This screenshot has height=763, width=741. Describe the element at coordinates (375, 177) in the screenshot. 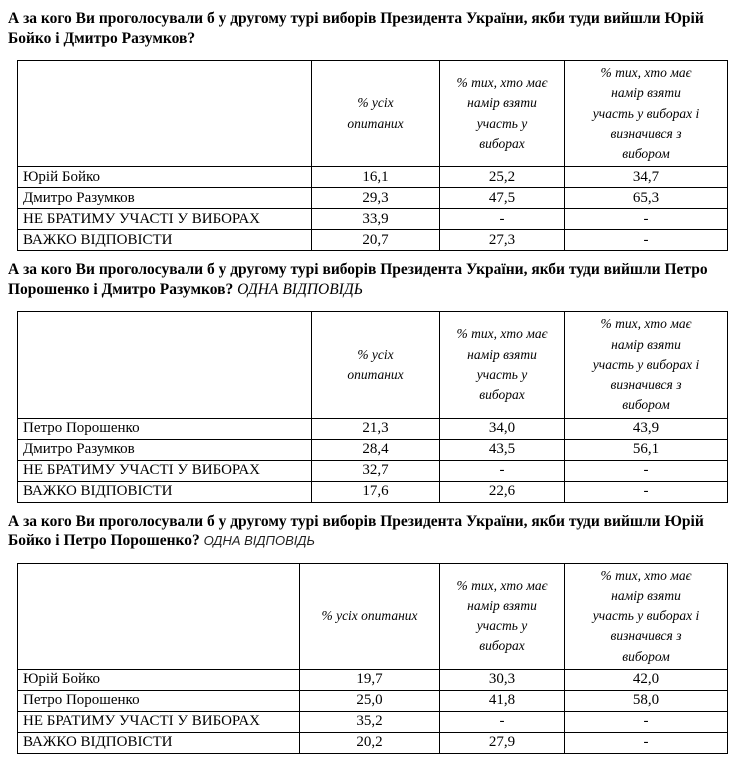

I see `value-cell-all-respondents: 16,1` at that location.